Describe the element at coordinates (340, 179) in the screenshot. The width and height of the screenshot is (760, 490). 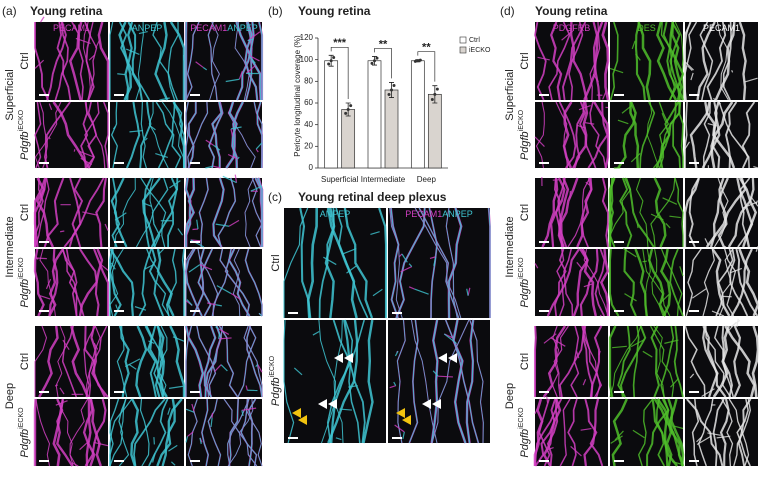
I see `x-tick-label: Superficial` at that location.